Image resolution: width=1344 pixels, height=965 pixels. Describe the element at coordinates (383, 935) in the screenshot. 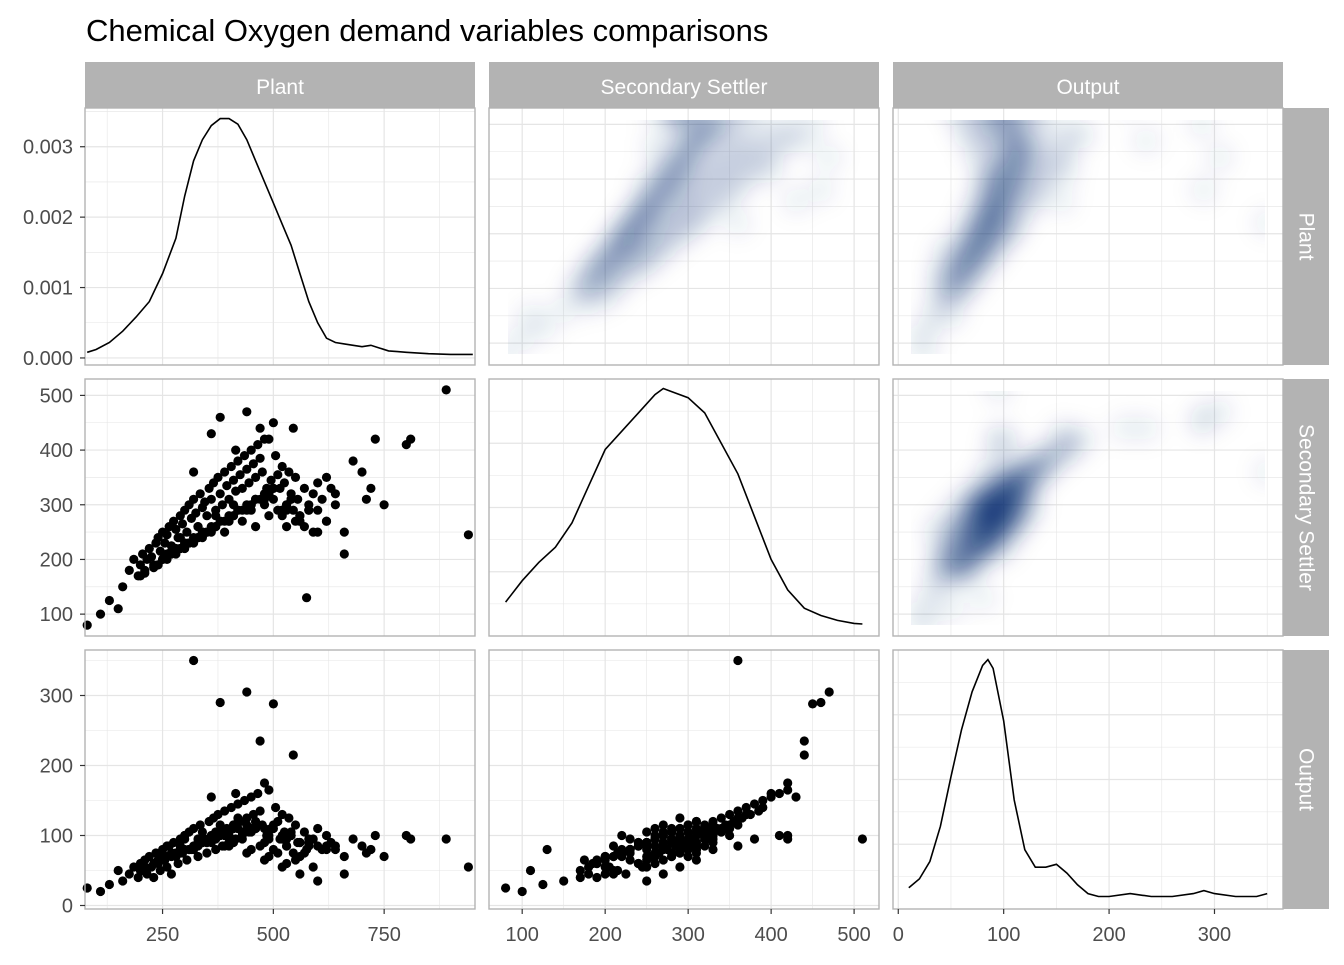

I see `x-tick-label-plant: 750` at that location.